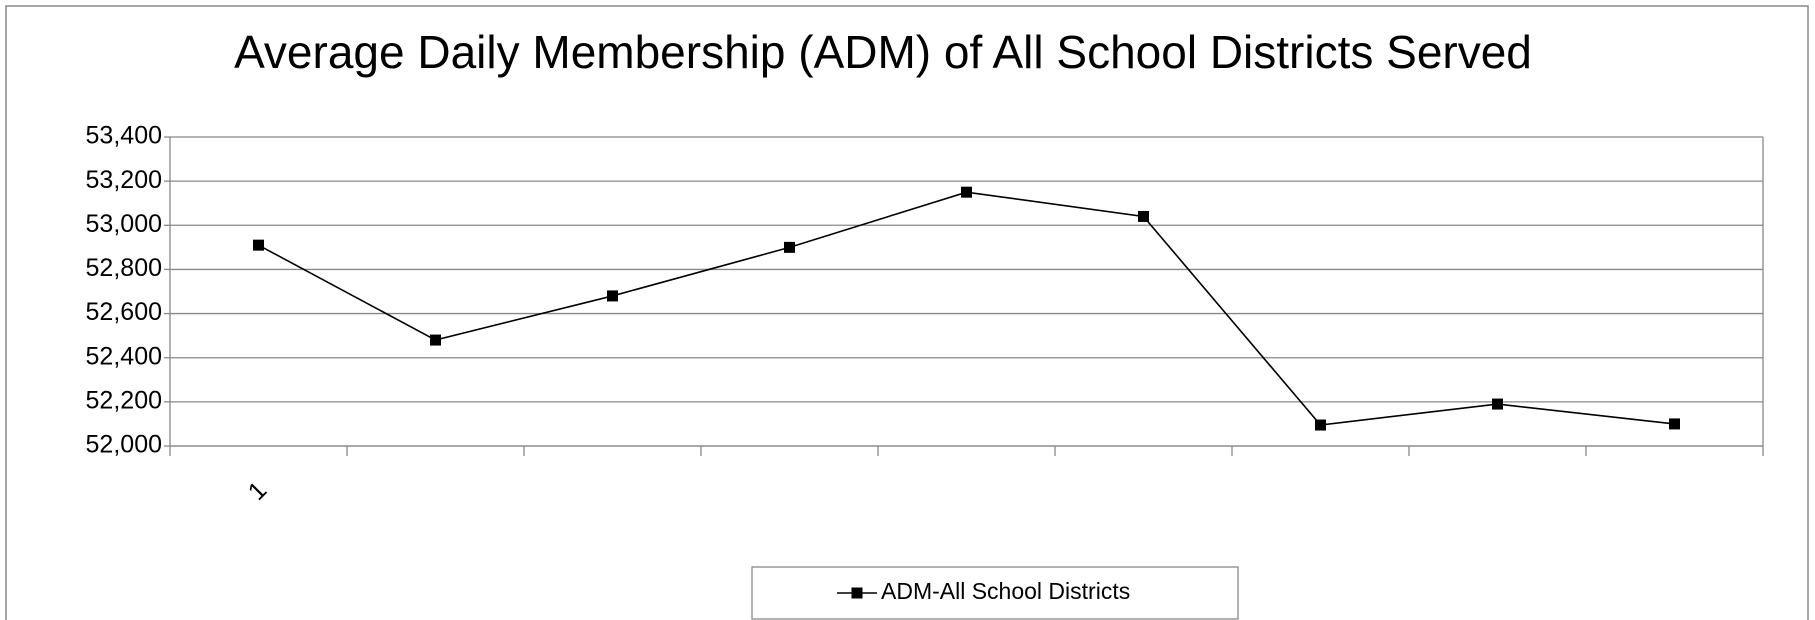  I want to click on y-tick-label: 52,200, so click(124, 400).